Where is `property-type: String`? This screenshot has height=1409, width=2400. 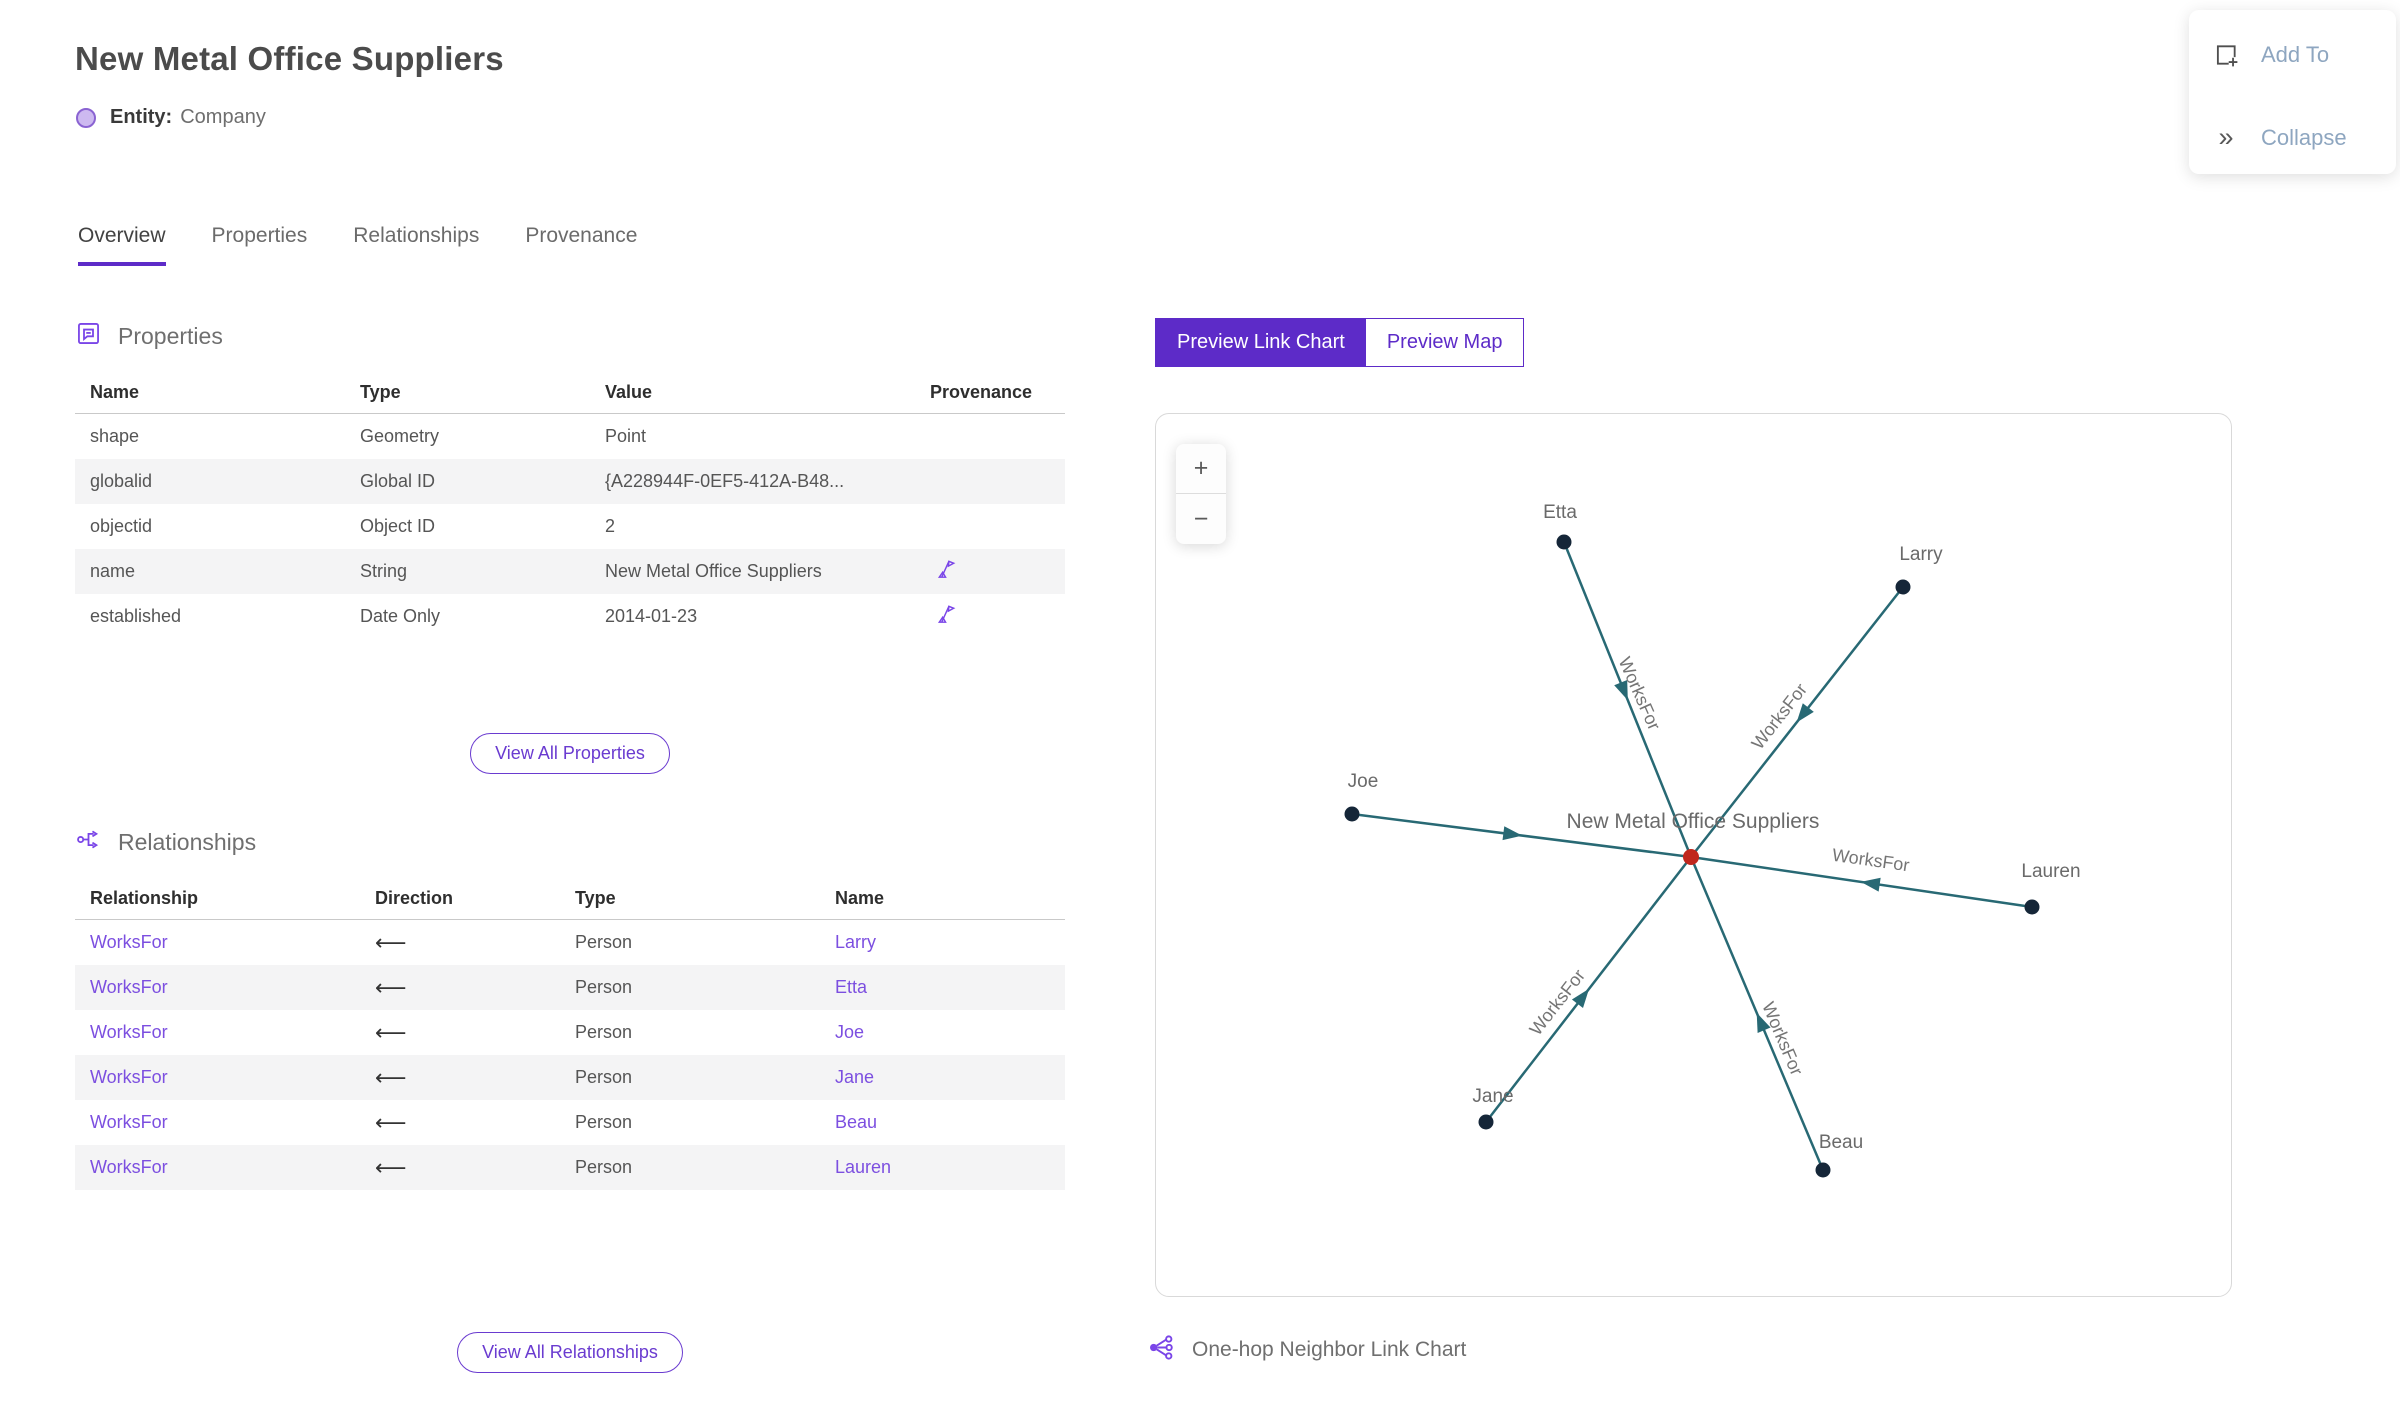
property-type: String is located at coordinates (384, 571).